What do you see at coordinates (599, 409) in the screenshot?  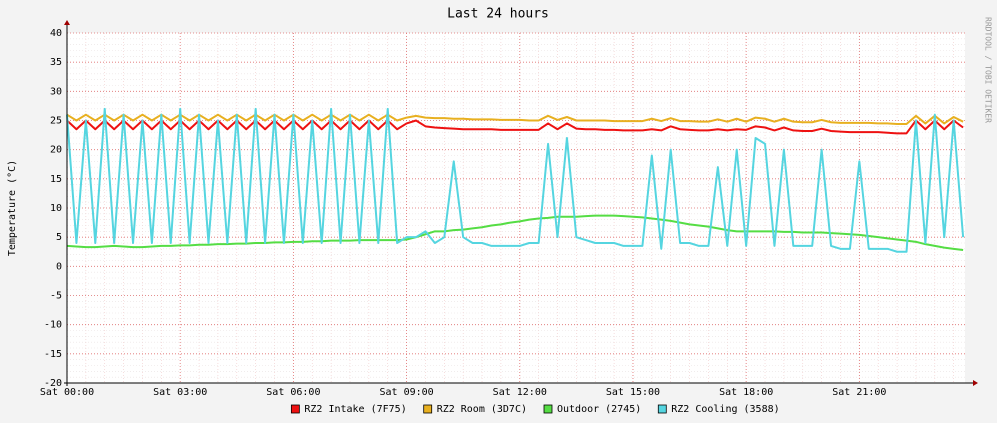 I see `legend-label: Outdoor (2745)` at bounding box center [599, 409].